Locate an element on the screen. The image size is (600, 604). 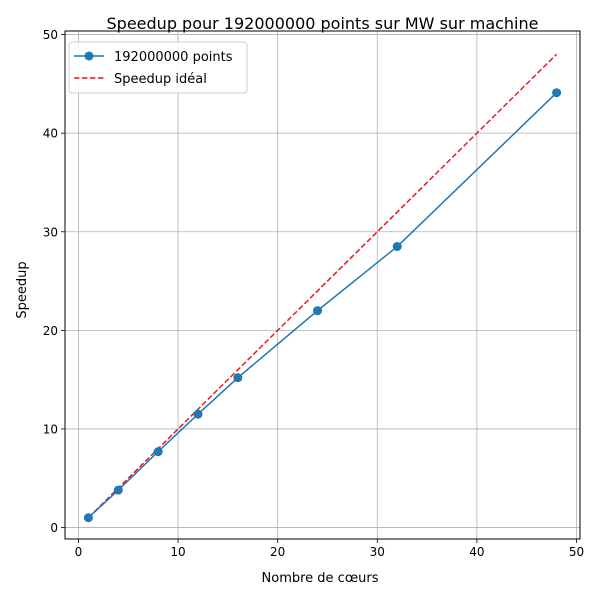
x-tick-label: 50 is located at coordinates (576, 552).